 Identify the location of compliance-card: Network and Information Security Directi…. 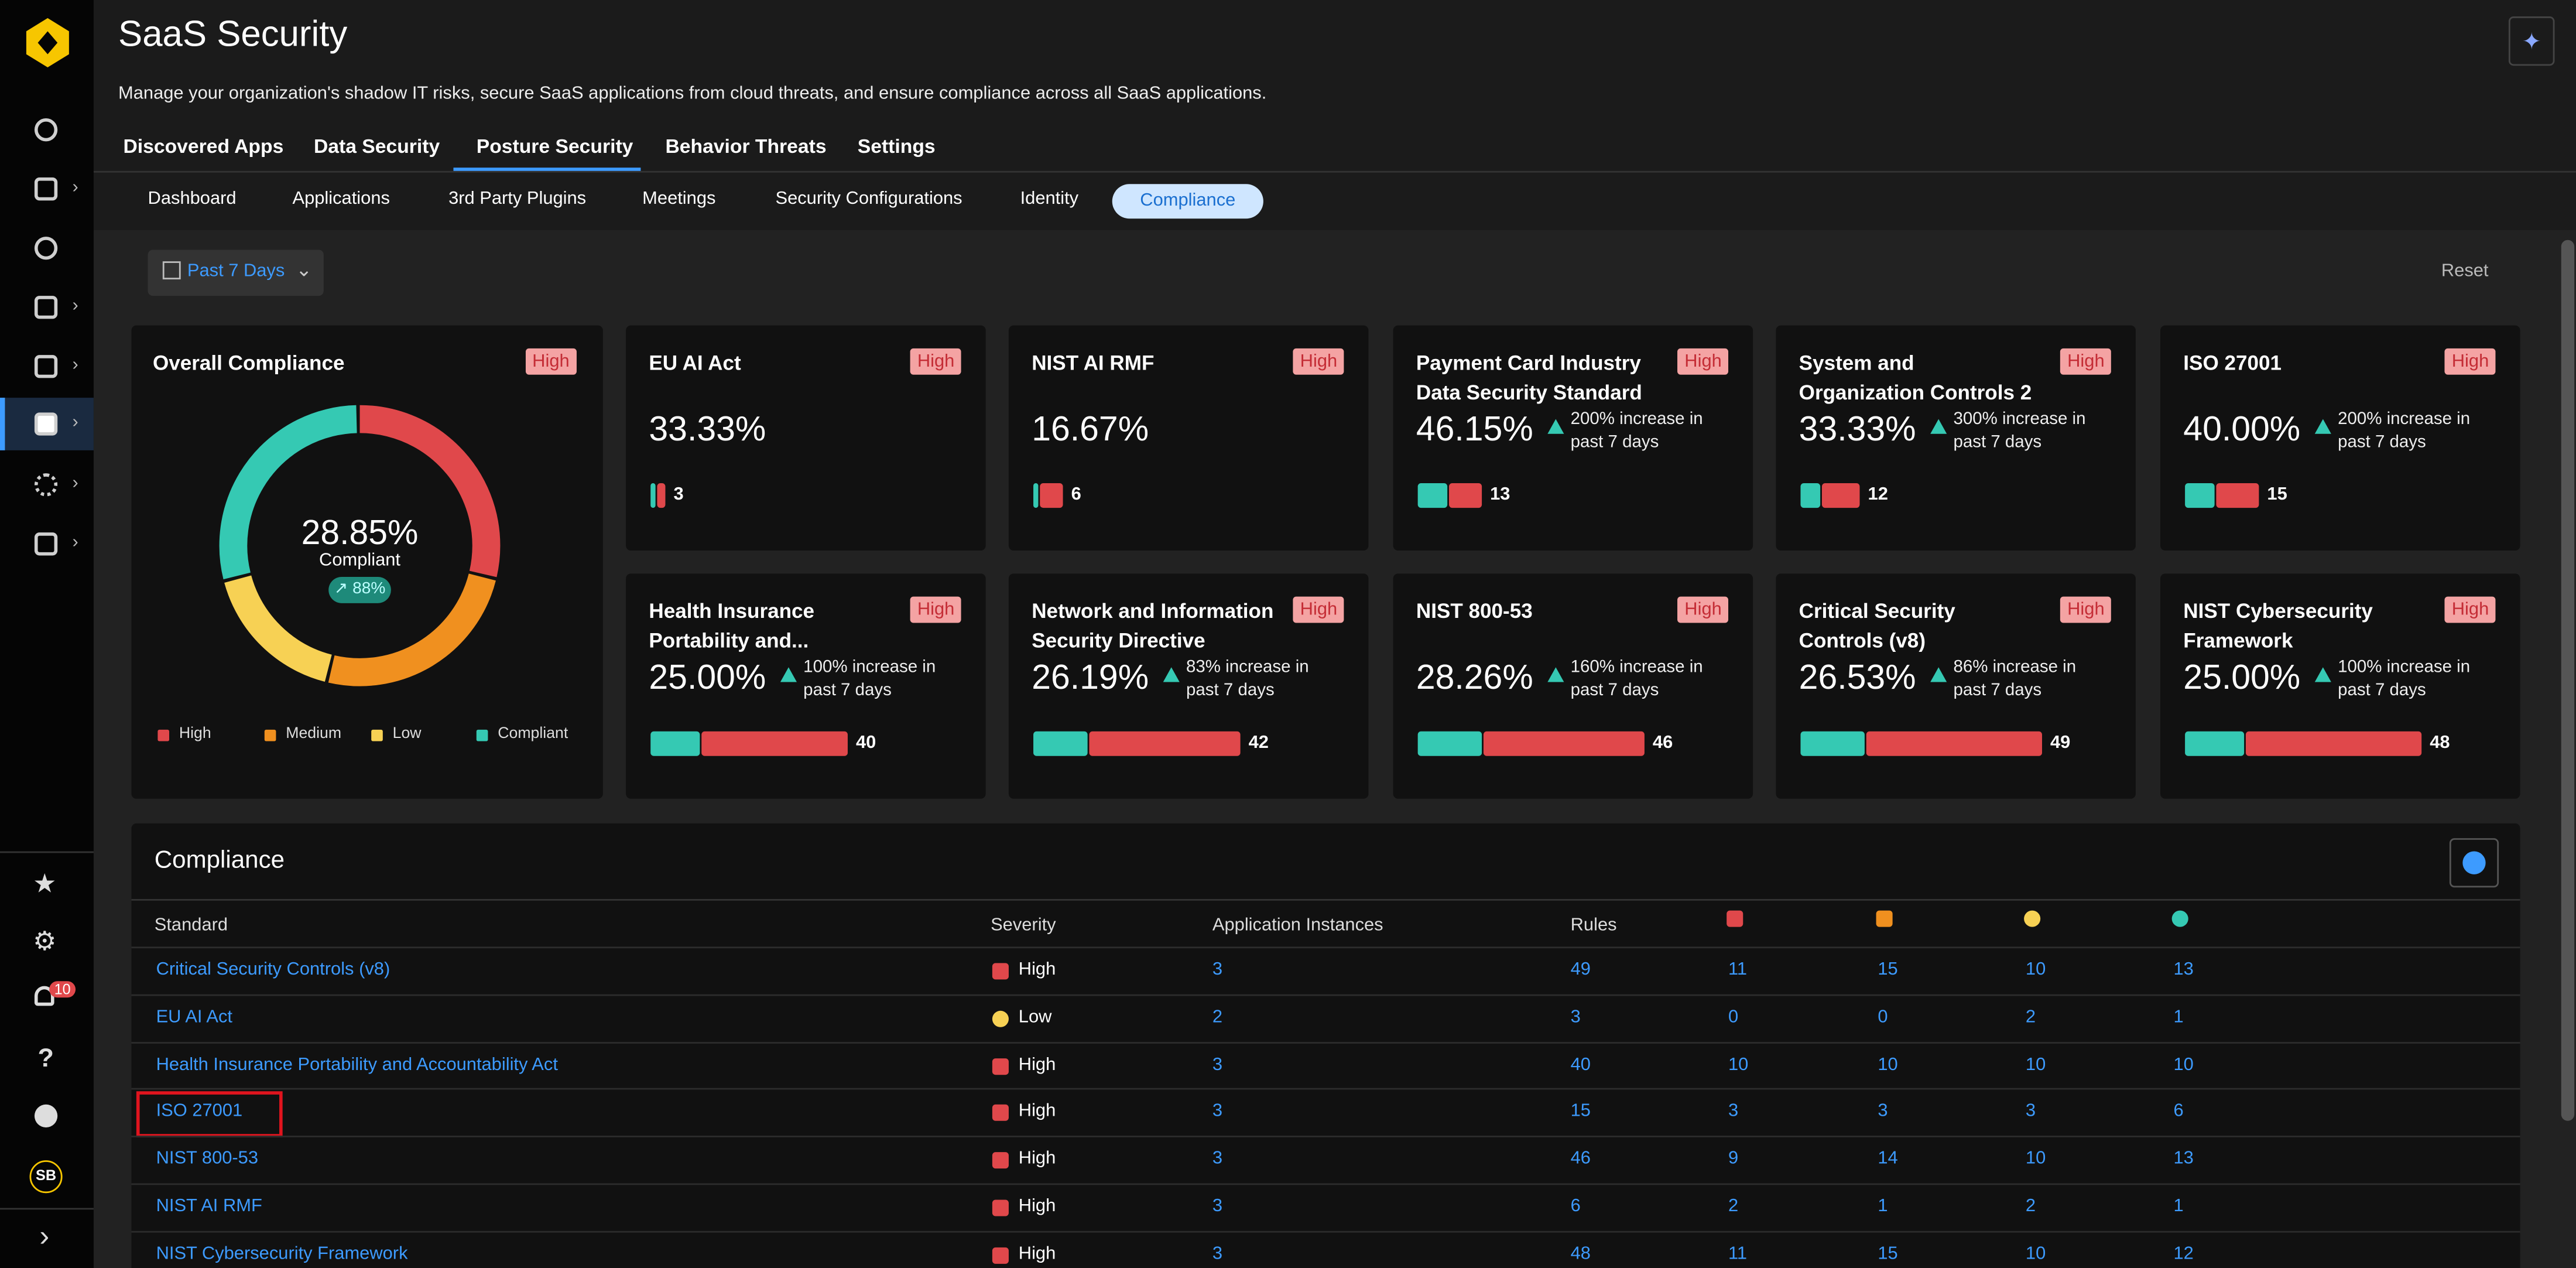
(1188, 686).